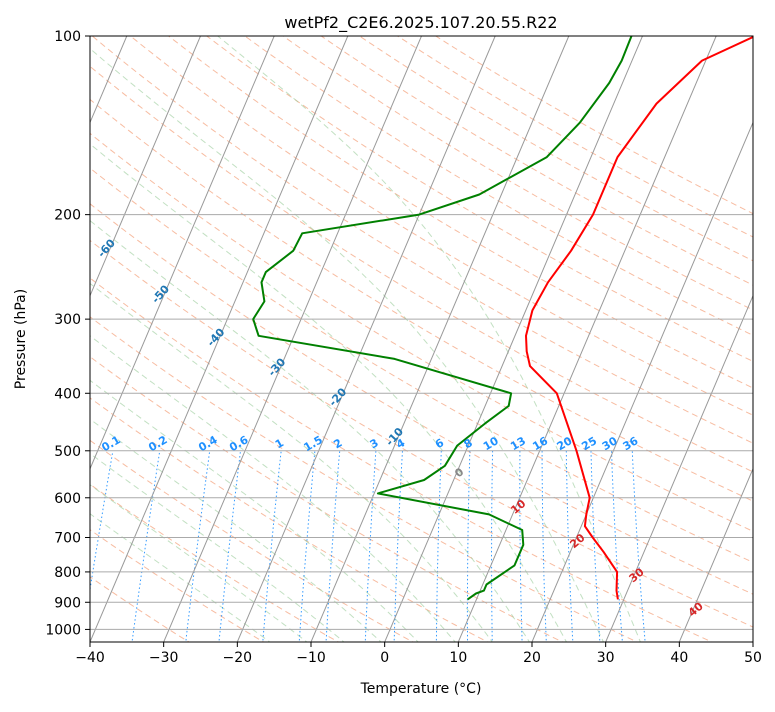 The height and width of the screenshot is (712, 775). Describe the element at coordinates (67, 539) in the screenshot. I see `y-tick-label: 700` at that location.